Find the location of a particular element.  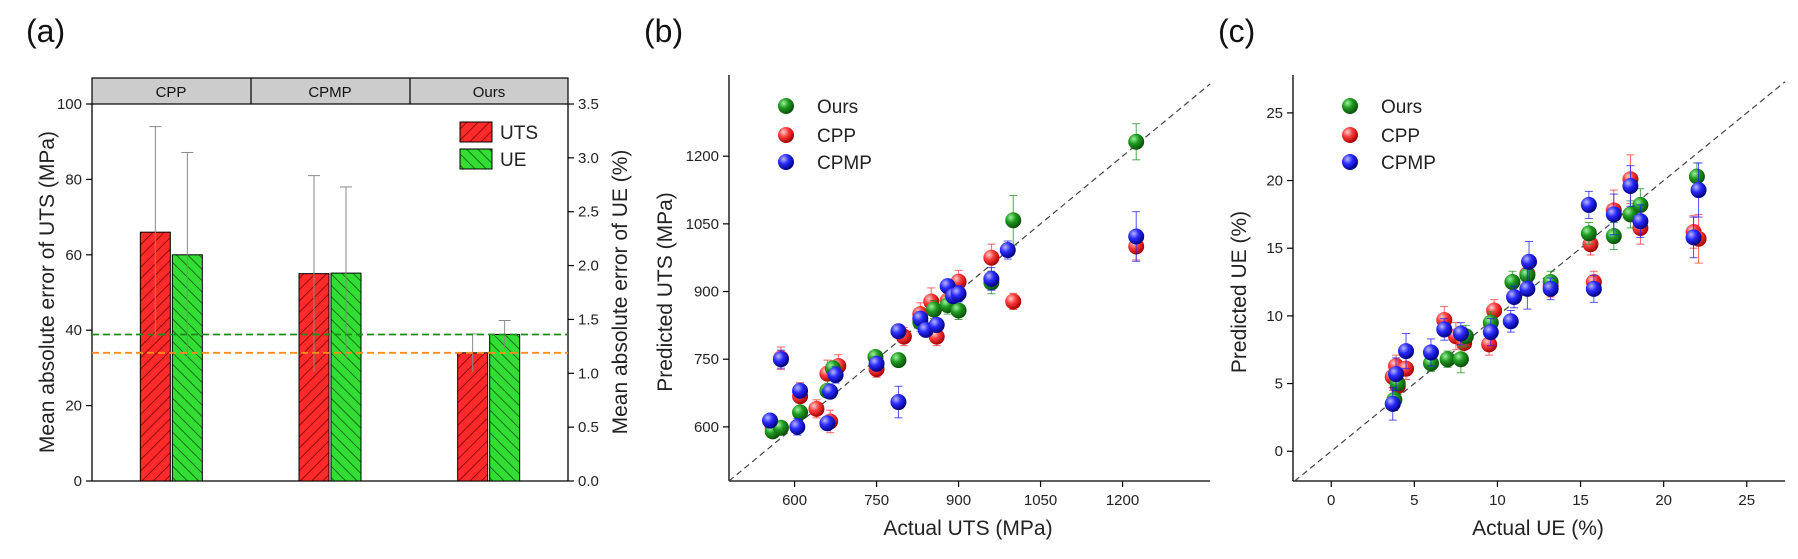

x-tick-label: 15 is located at coordinates (1580, 500).